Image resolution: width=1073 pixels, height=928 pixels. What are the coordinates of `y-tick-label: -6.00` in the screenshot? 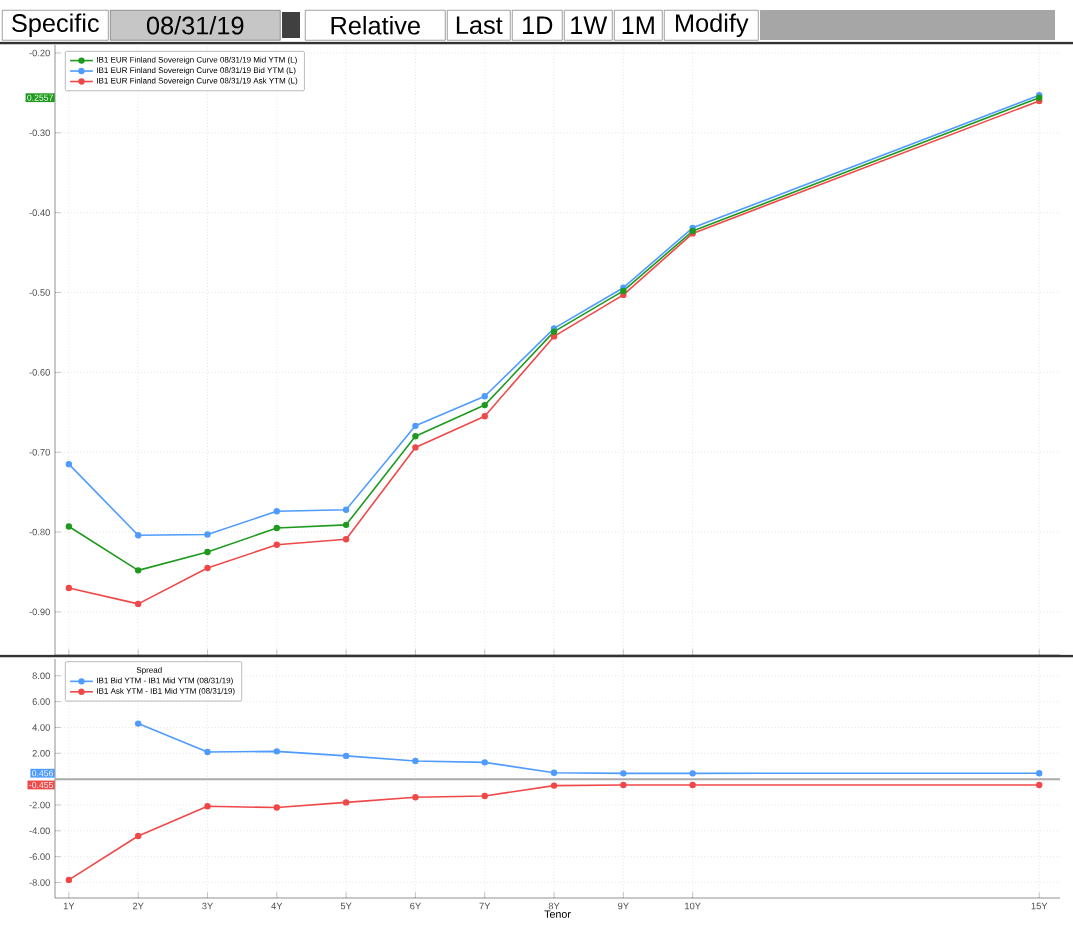 It's located at (39, 856).